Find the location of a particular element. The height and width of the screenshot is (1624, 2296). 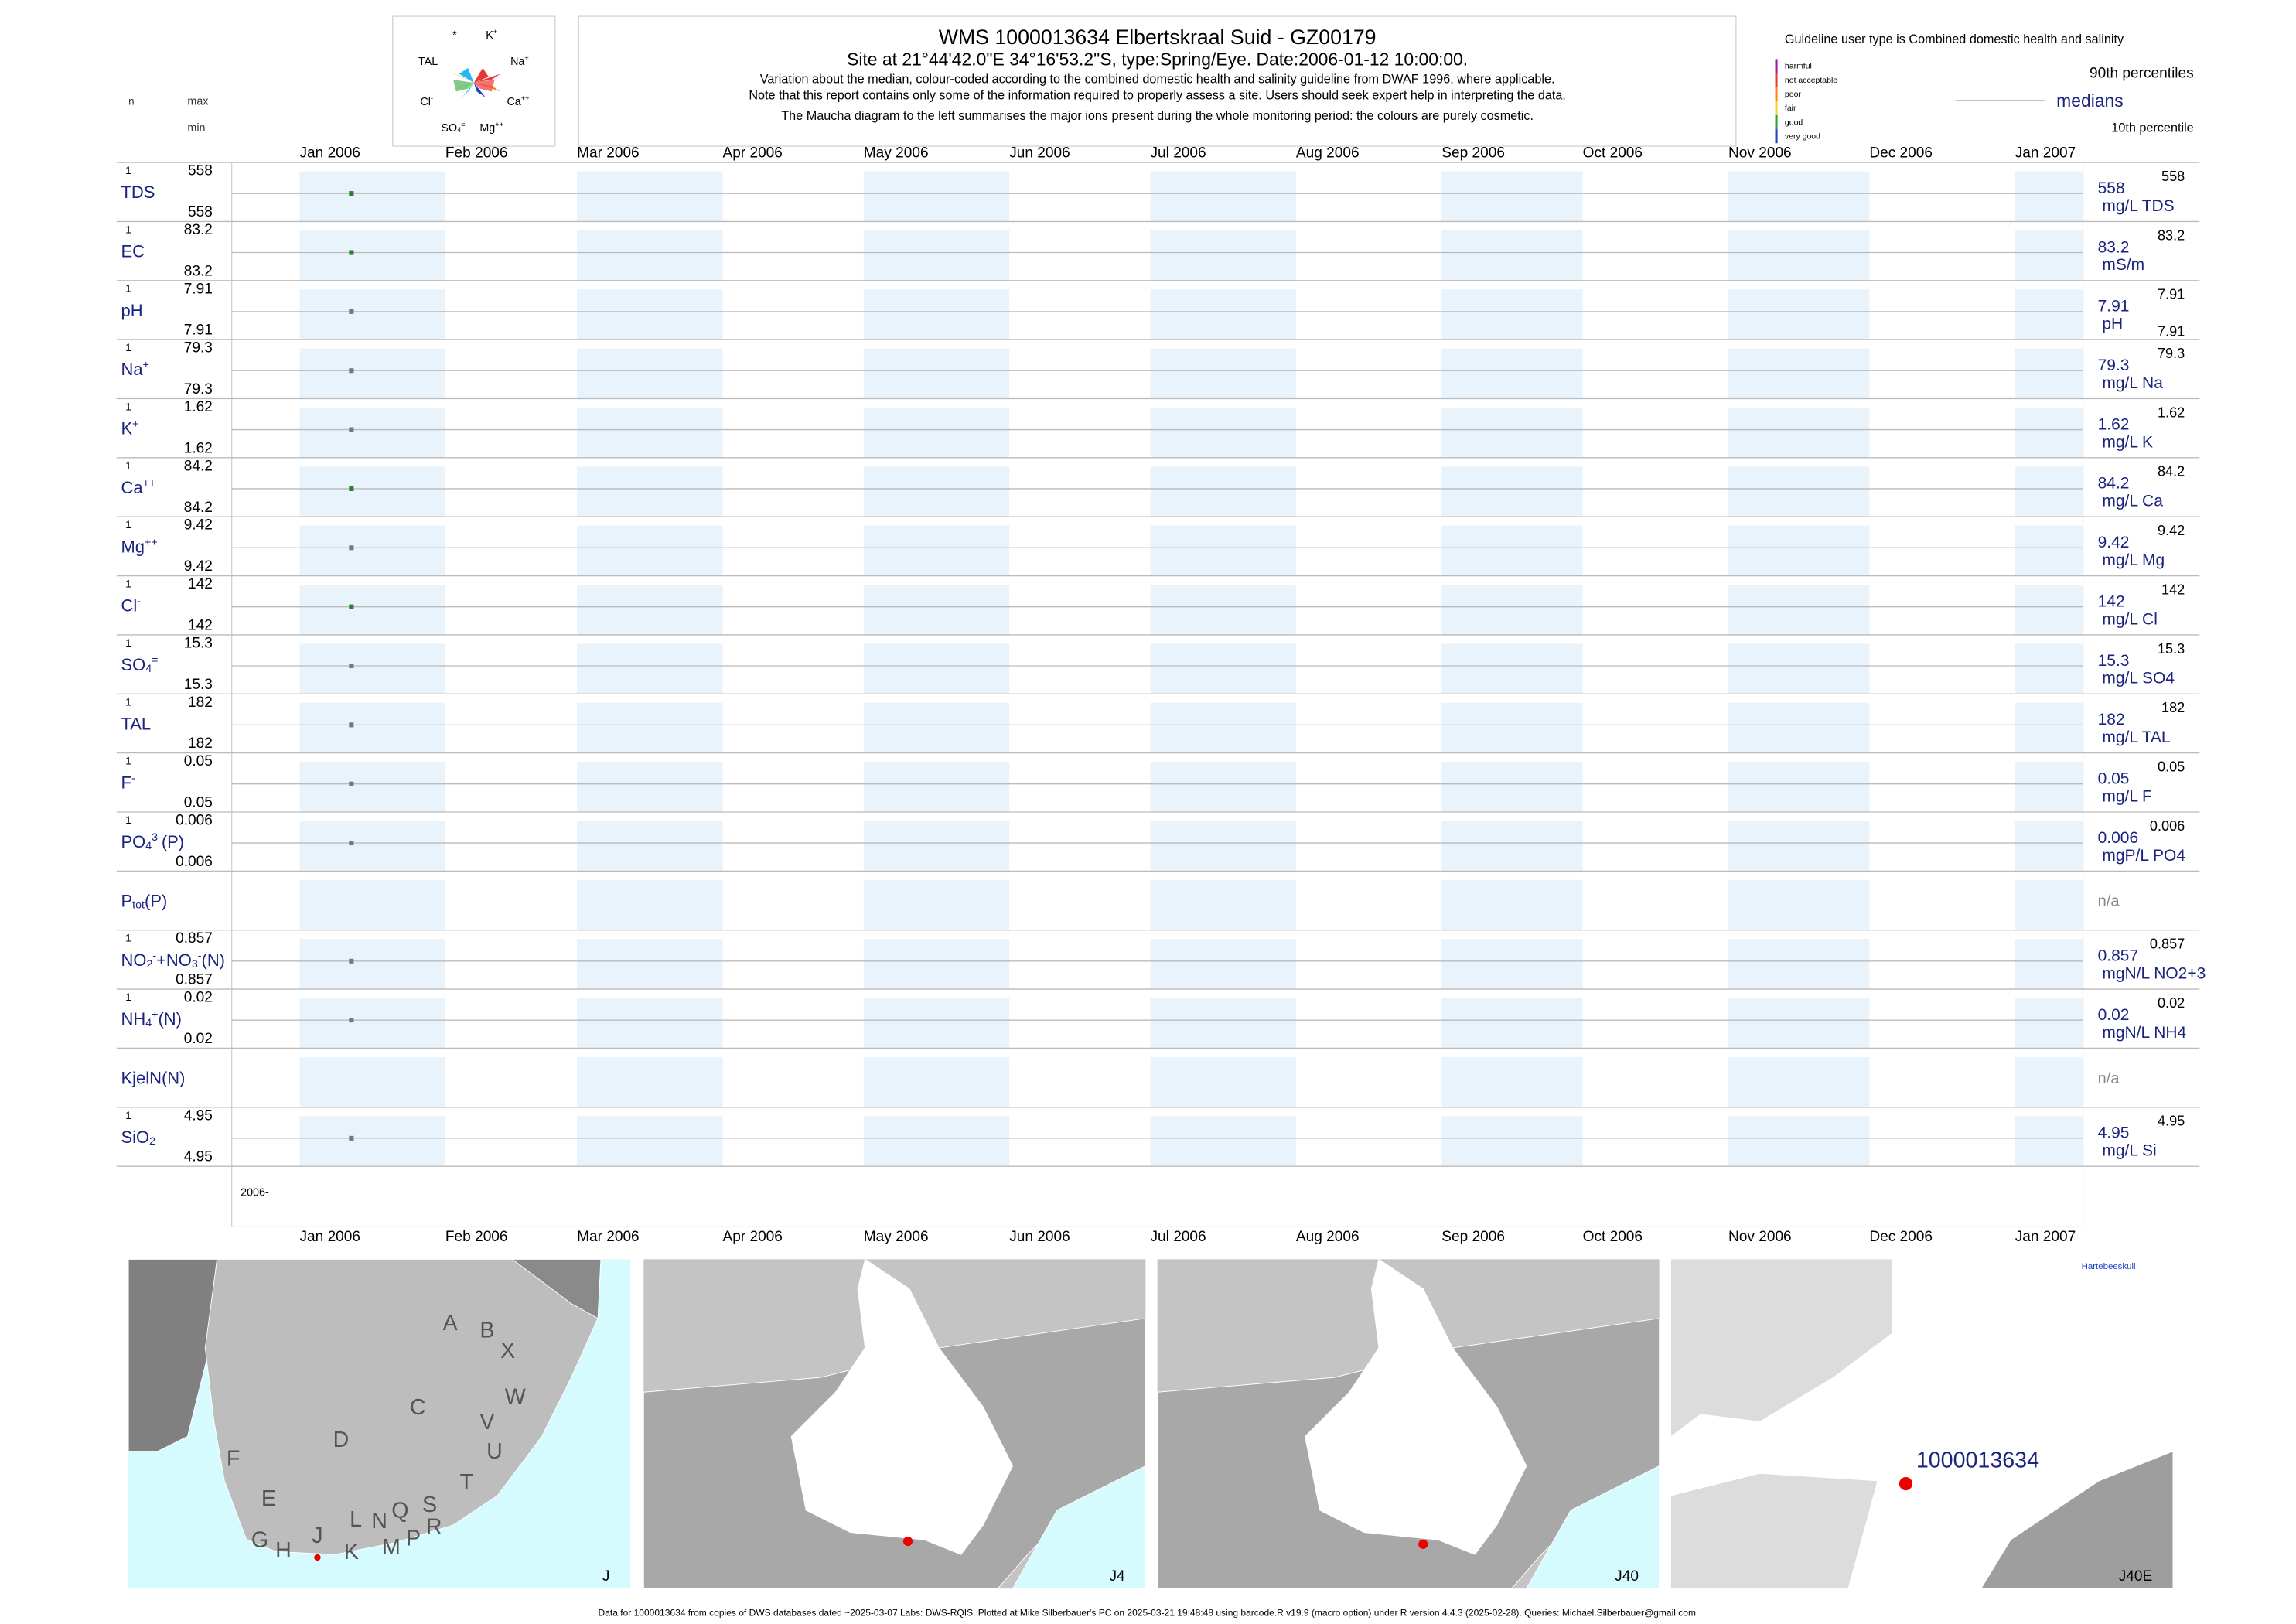

region-letter: B is located at coordinates (486, 1331).